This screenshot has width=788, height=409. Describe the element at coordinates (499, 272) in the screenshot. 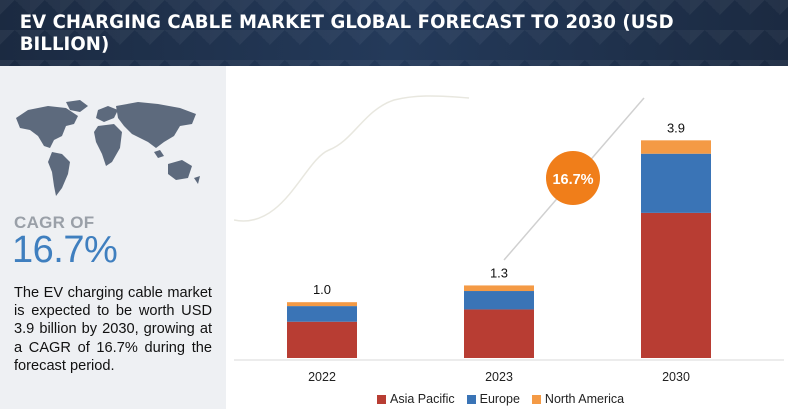

I see `bar-total-label: 1.3` at that location.